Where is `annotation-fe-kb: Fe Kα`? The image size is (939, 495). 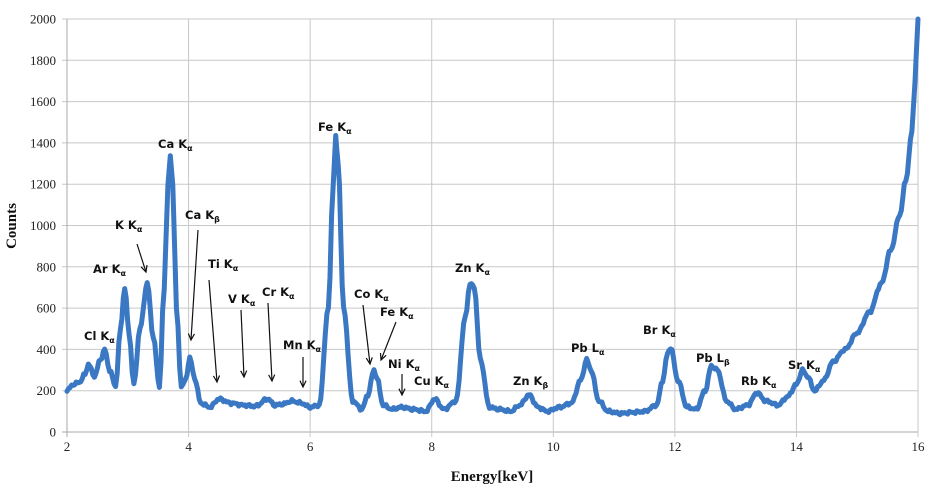 annotation-fe-kb: Fe Kα is located at coordinates (396, 333).